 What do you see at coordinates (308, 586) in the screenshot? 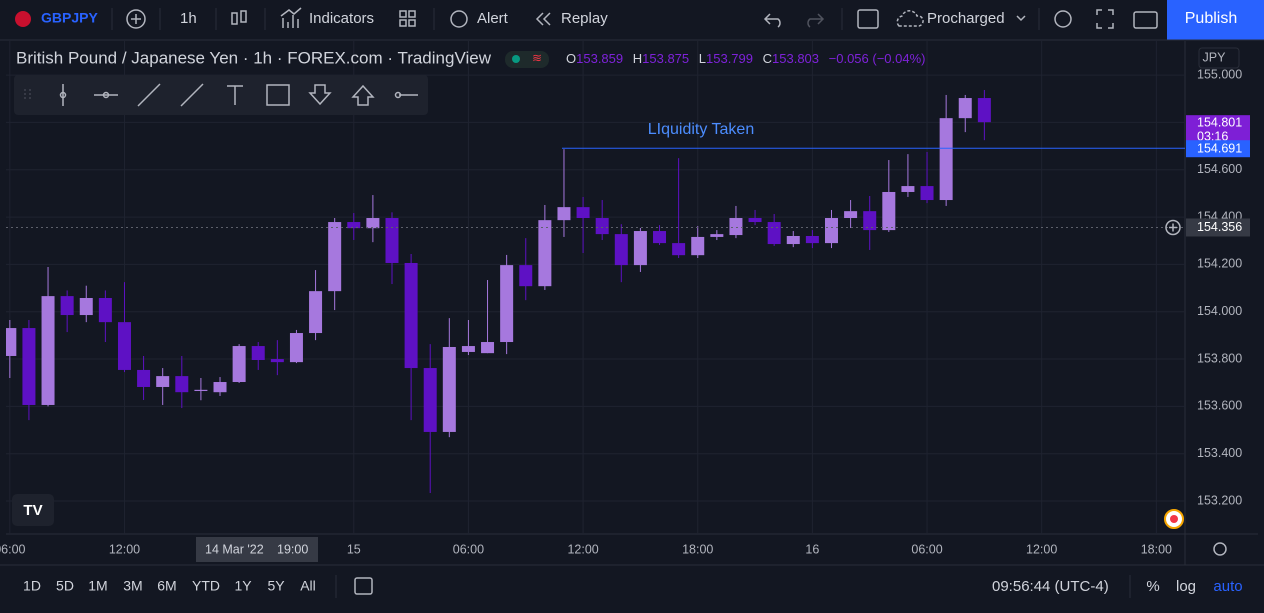
I see `range-button: All` at bounding box center [308, 586].